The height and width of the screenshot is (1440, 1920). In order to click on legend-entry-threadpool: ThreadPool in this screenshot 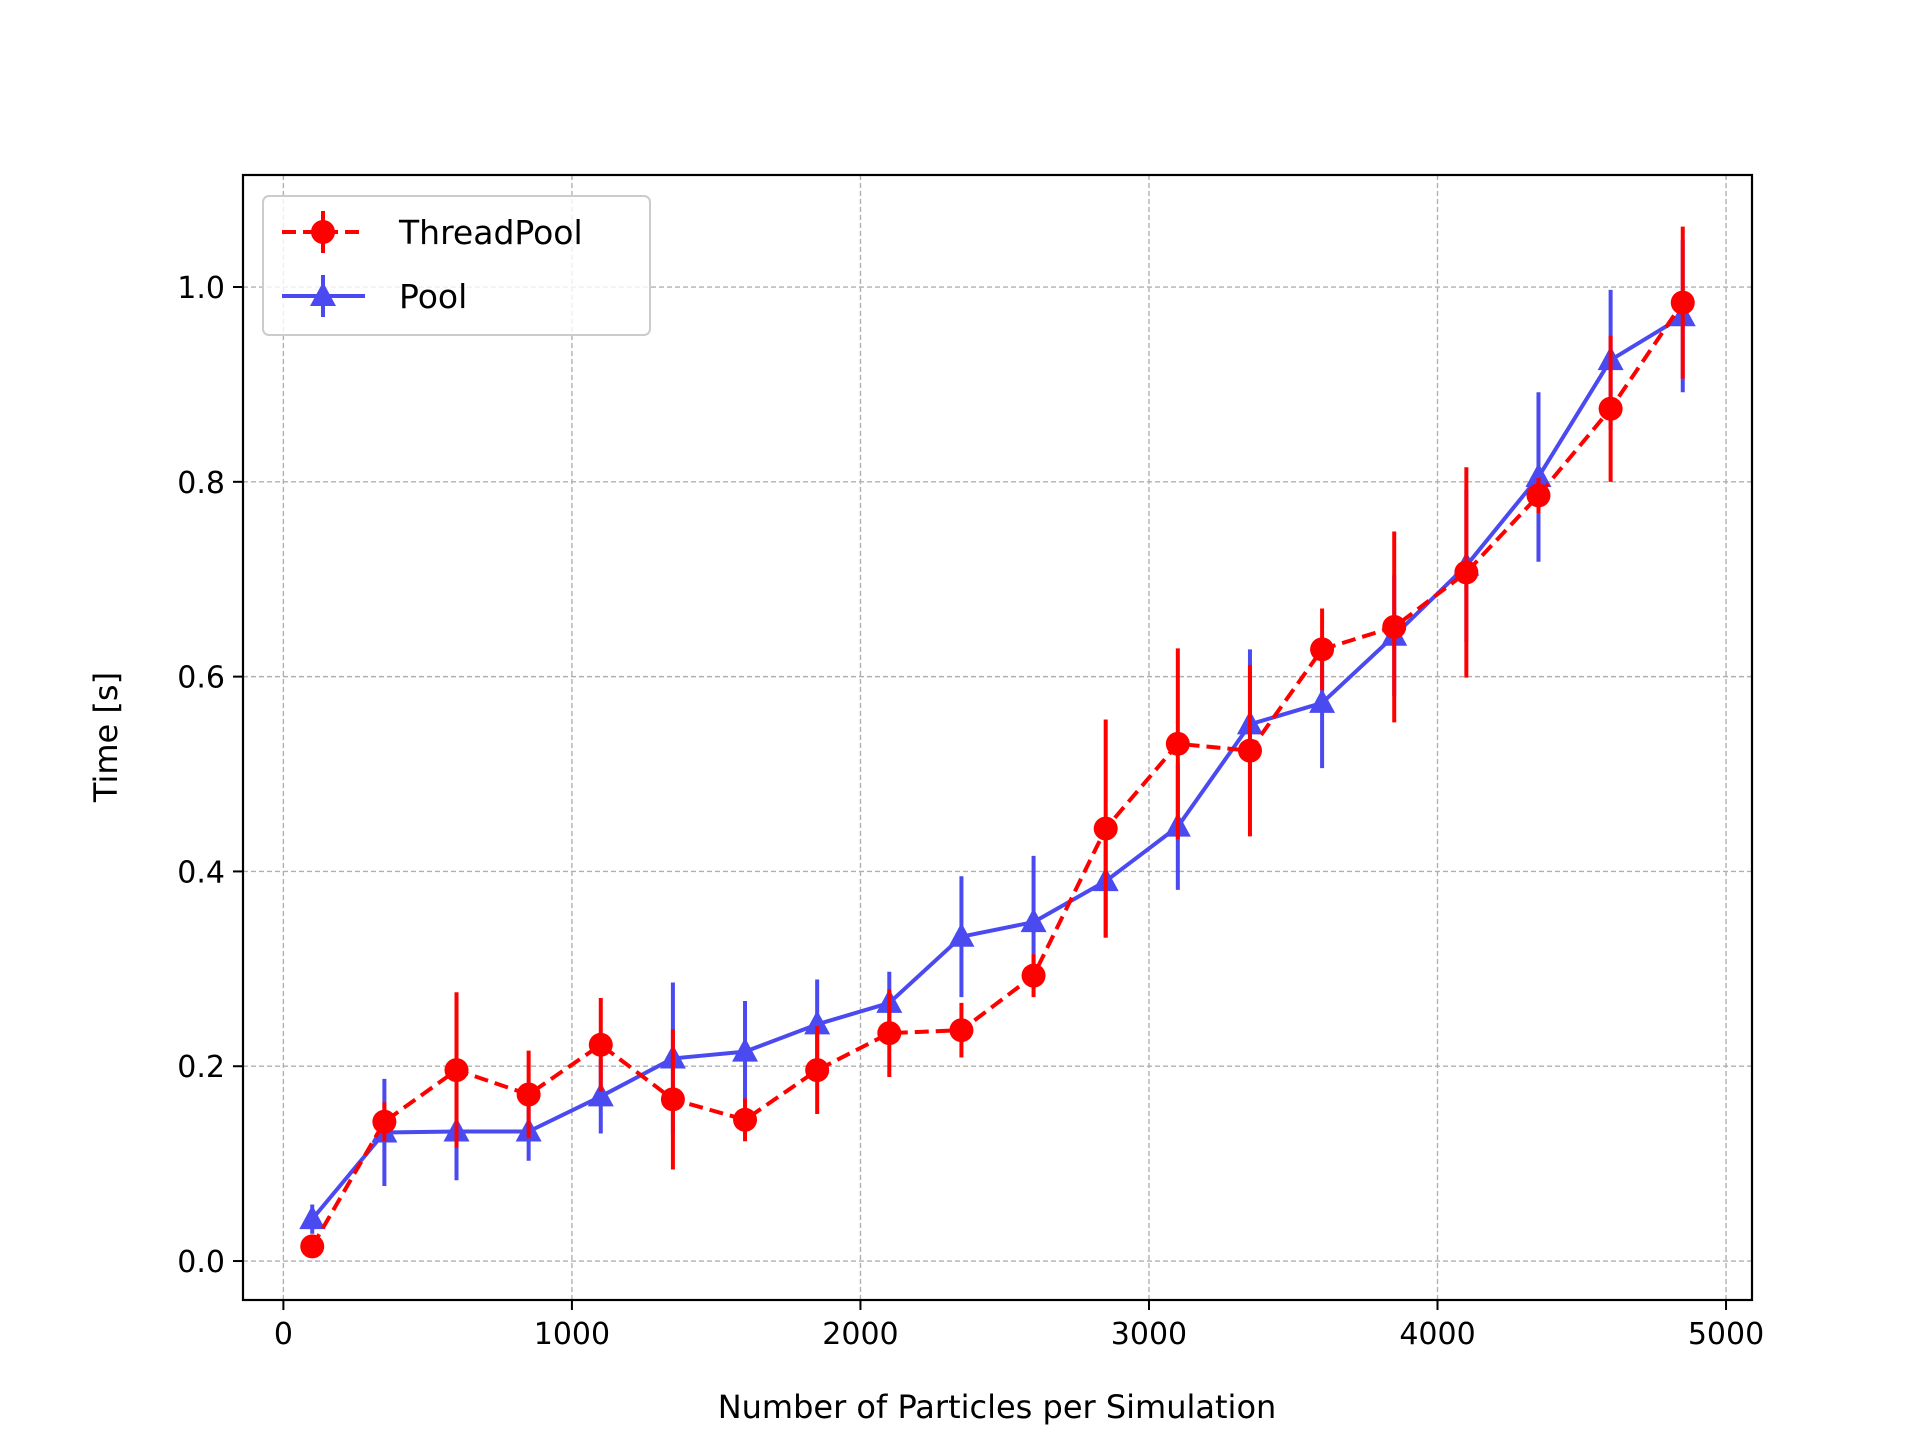, I will do `click(432, 232)`.